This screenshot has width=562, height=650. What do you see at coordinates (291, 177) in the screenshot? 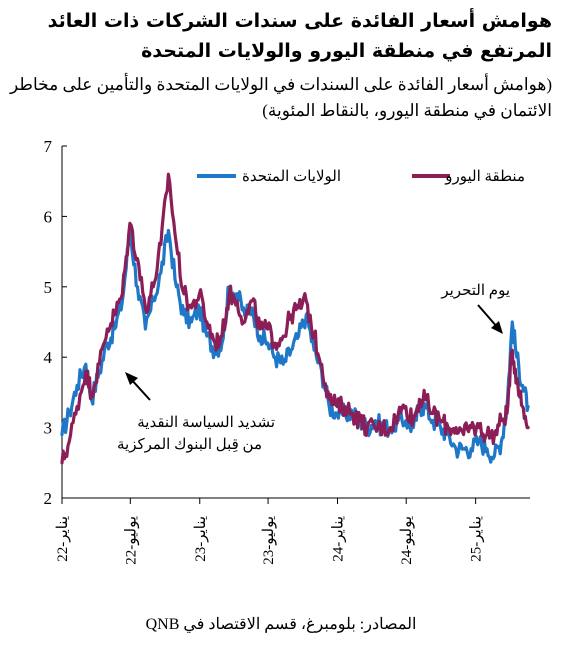
I see `legend-label: الولايات المتحدة` at bounding box center [291, 177].